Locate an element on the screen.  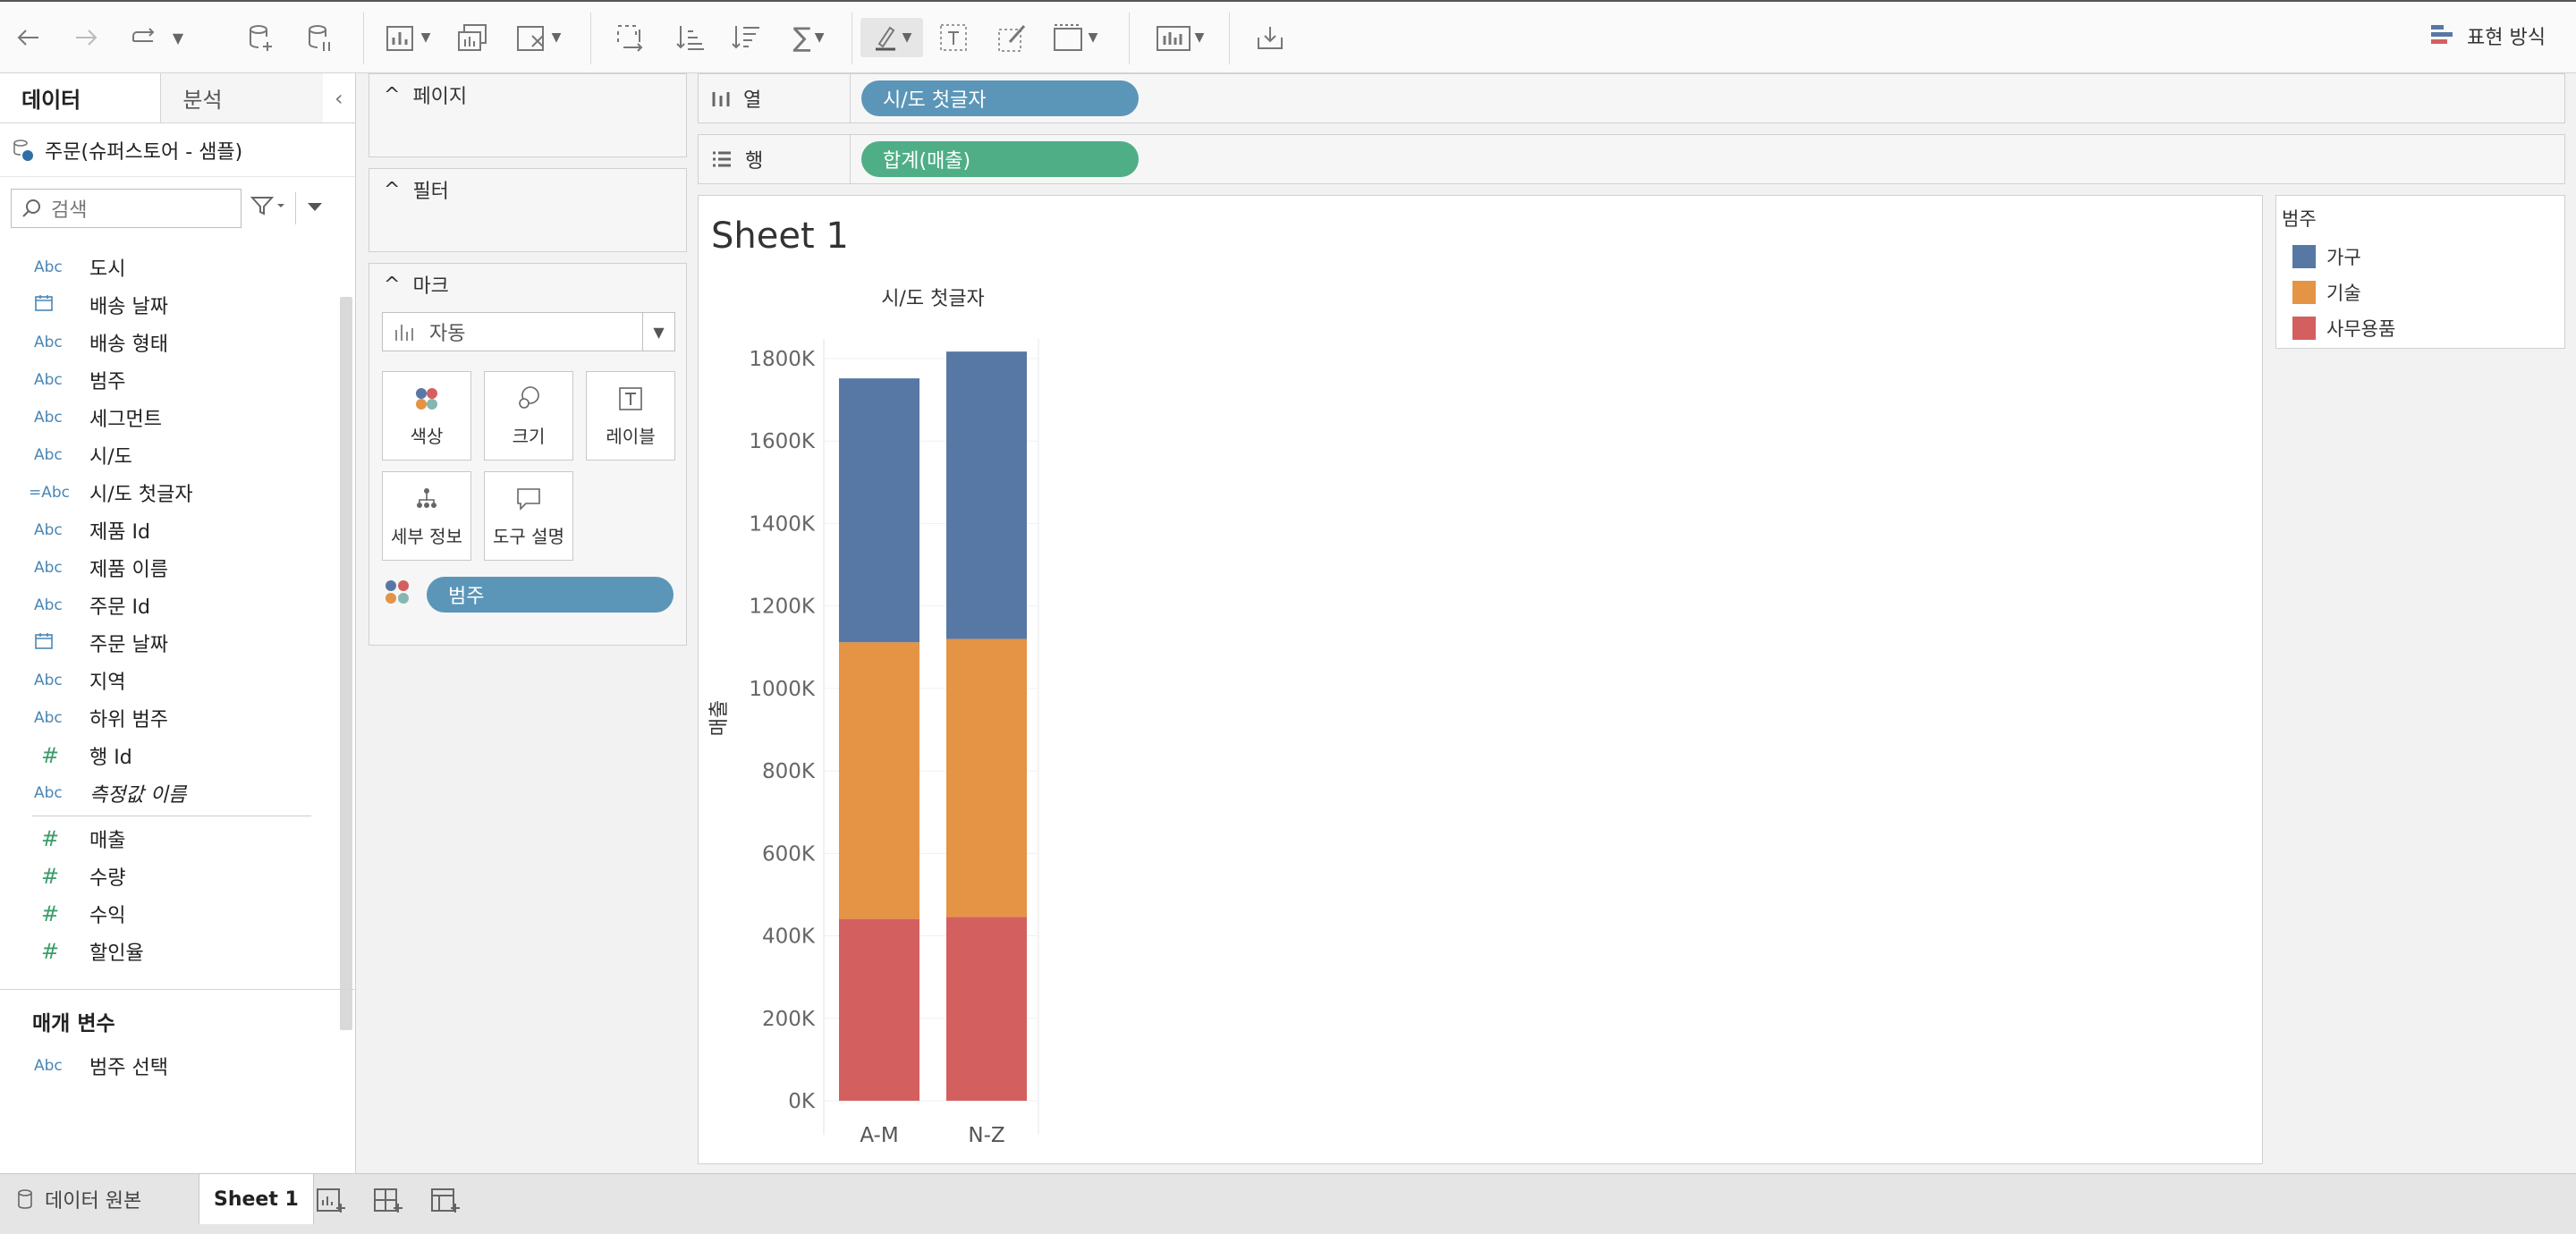
datasource-tab: 데이터 원본 is located at coordinates (78, 1199).